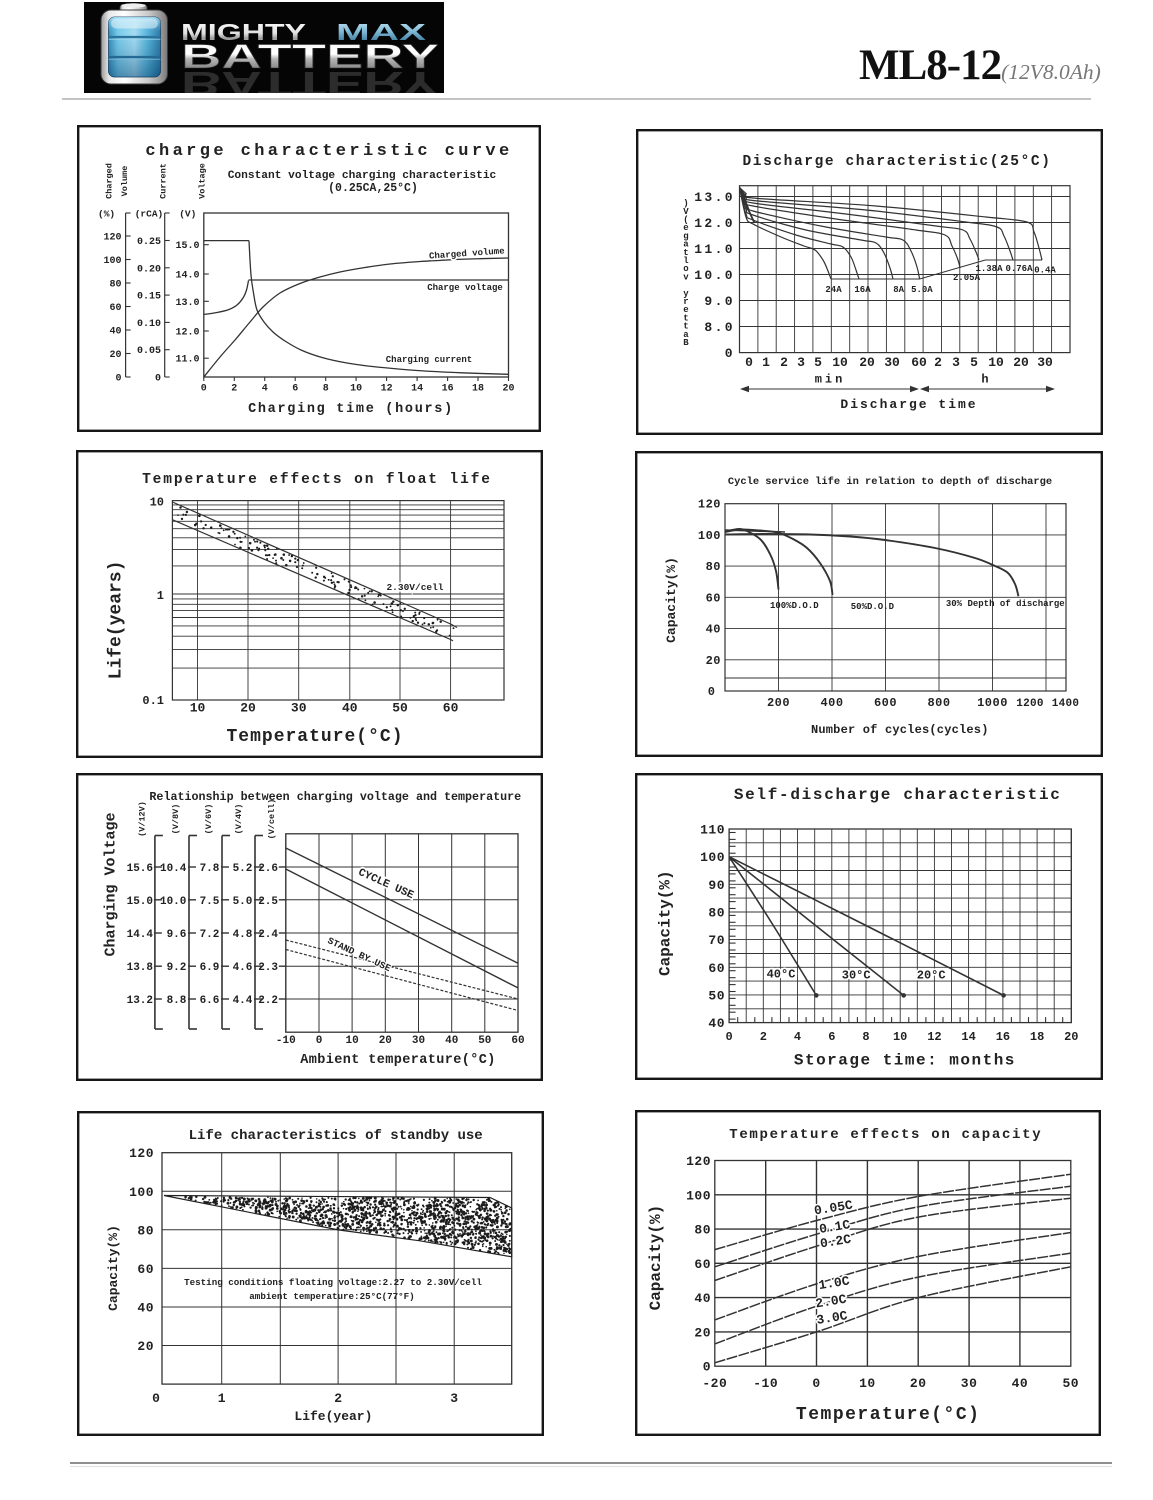  What do you see at coordinates (210, 902) in the screenshot?
I see `svg-text: 7.5` at bounding box center [210, 902].